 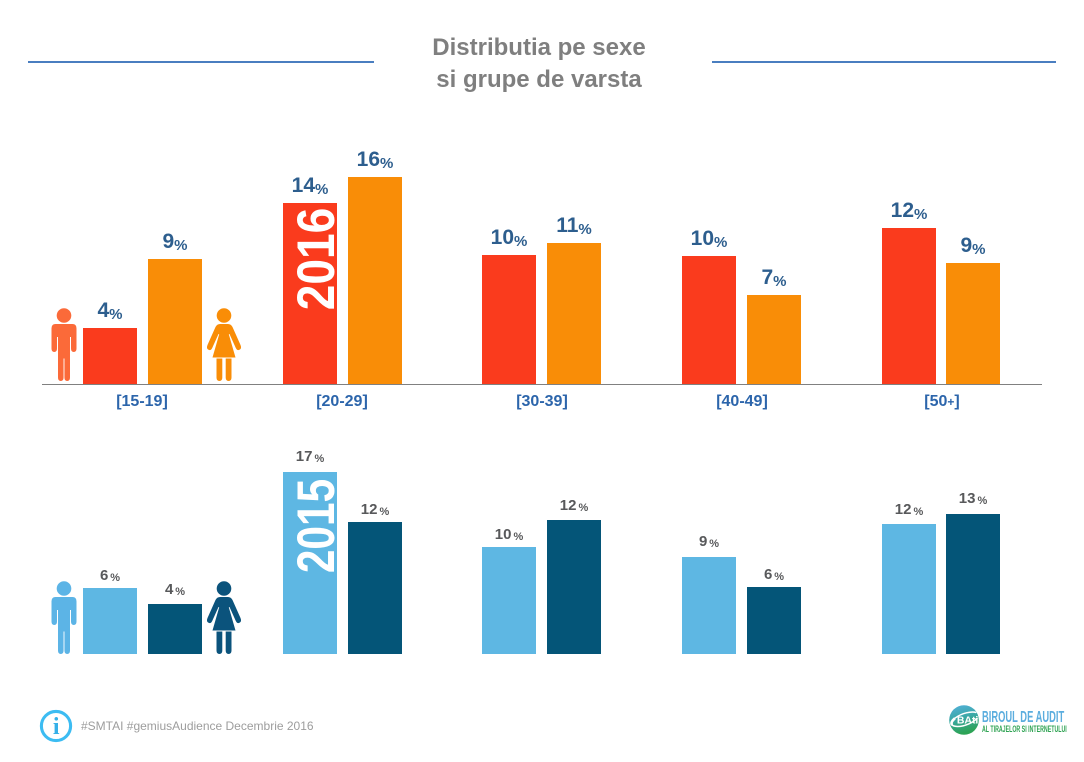 What do you see at coordinates (56, 727) in the screenshot?
I see `svg-text: i` at bounding box center [56, 727].